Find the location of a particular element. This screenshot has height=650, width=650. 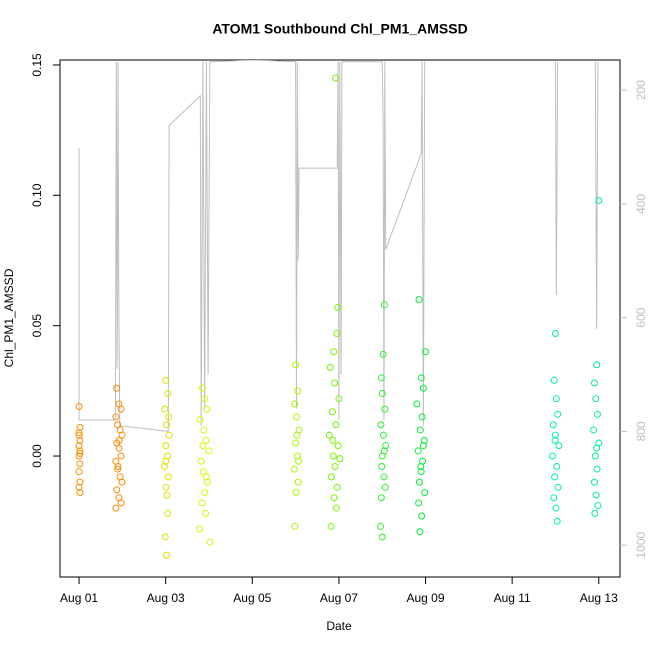

y2-tick-label: 600 is located at coordinates (641, 317).